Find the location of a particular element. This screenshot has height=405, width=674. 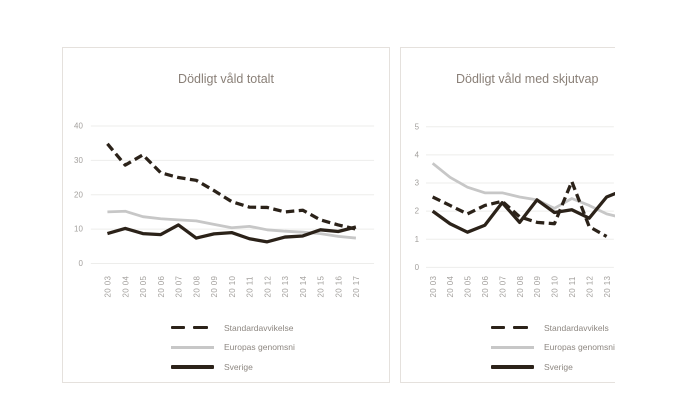

chart-title-firearms: Dödligt våld med skjutvap is located at coordinates (527, 79).